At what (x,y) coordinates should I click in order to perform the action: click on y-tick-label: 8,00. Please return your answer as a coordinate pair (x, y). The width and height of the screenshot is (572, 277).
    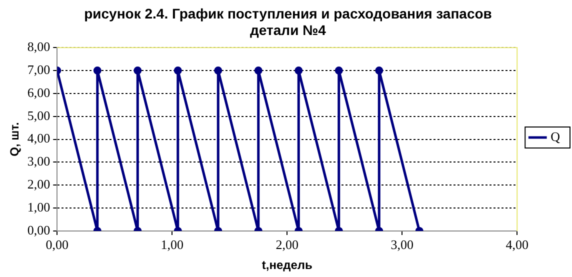
    Looking at the image, I should click on (38, 46).